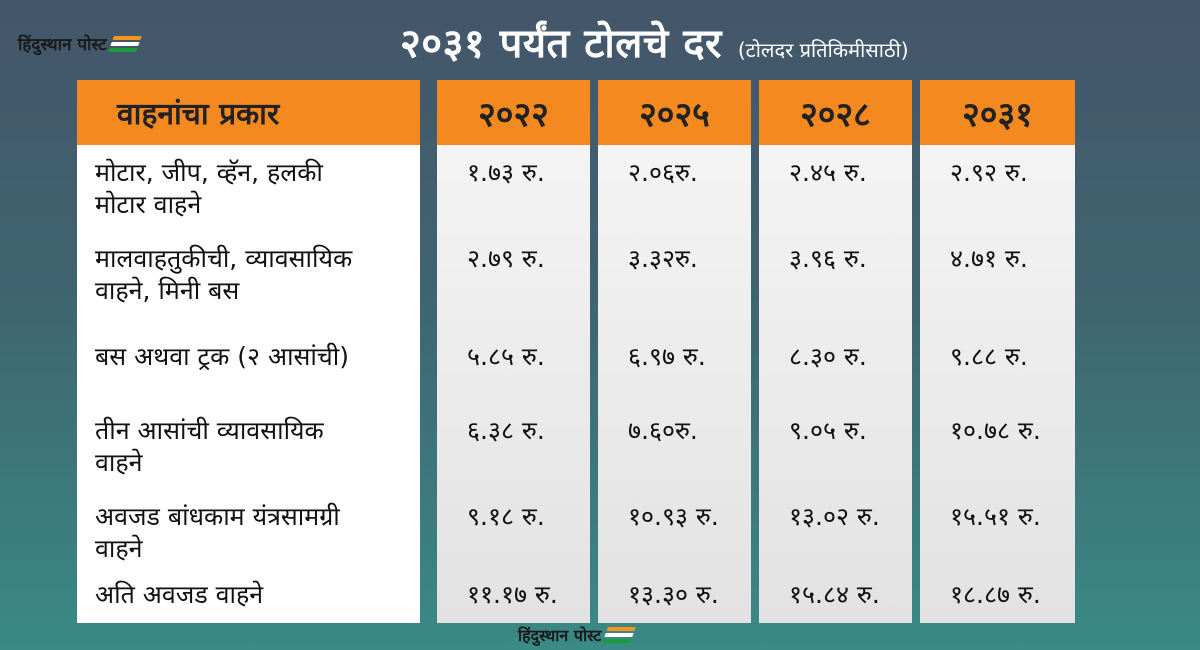  Describe the element at coordinates (513, 112) in the screenshot. I see `year-header: २०२२` at that location.